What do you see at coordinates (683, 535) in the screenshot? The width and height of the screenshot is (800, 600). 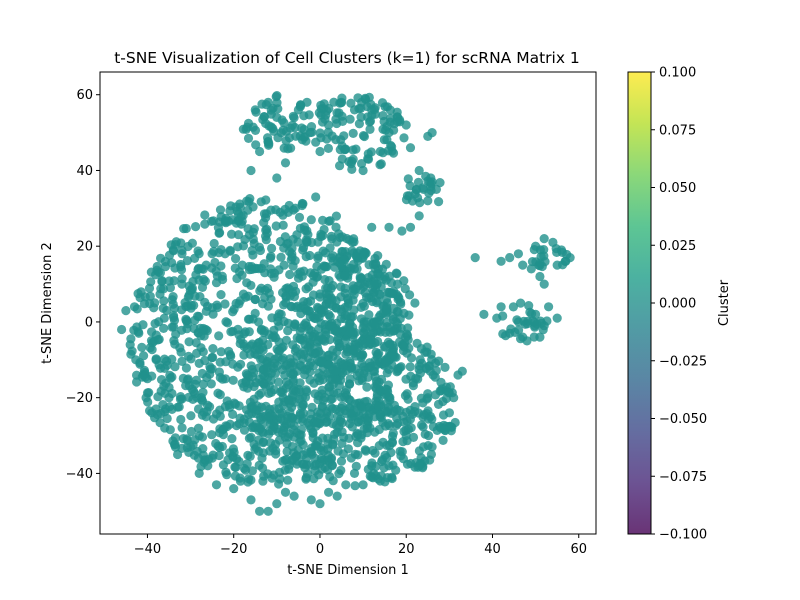 I see `colorbar-tick-label: −0.100` at bounding box center [683, 535].